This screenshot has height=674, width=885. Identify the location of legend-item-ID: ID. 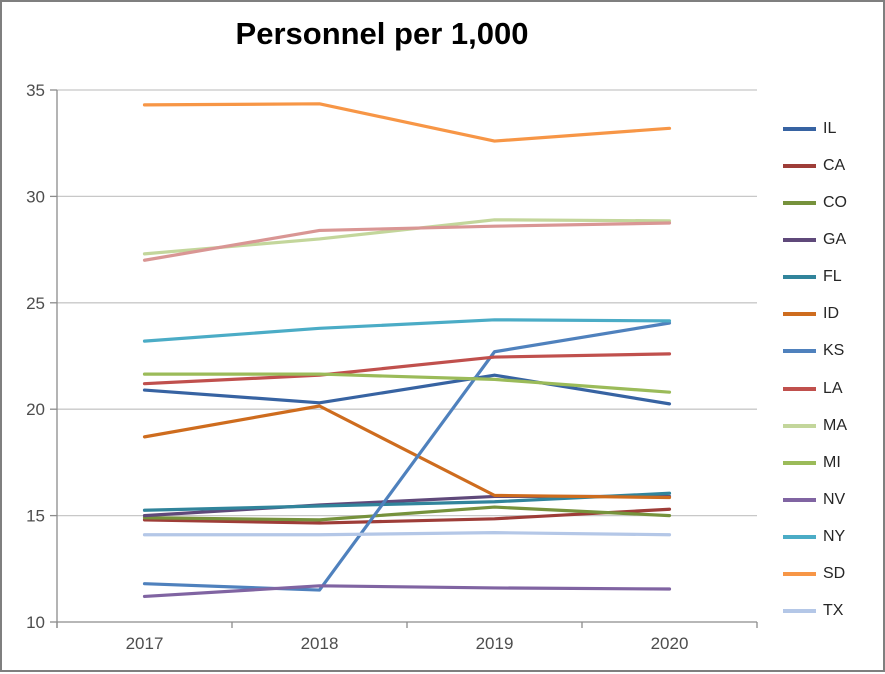
(815, 314).